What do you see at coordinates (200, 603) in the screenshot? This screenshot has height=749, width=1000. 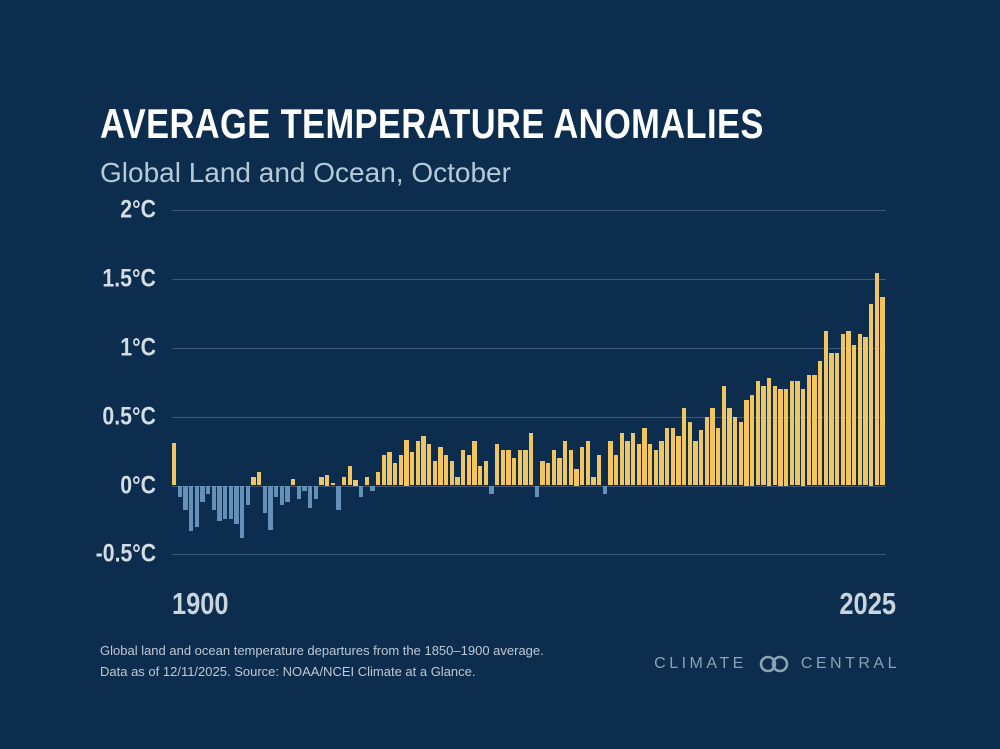 I see `x-axis-label-start: 1900` at bounding box center [200, 603].